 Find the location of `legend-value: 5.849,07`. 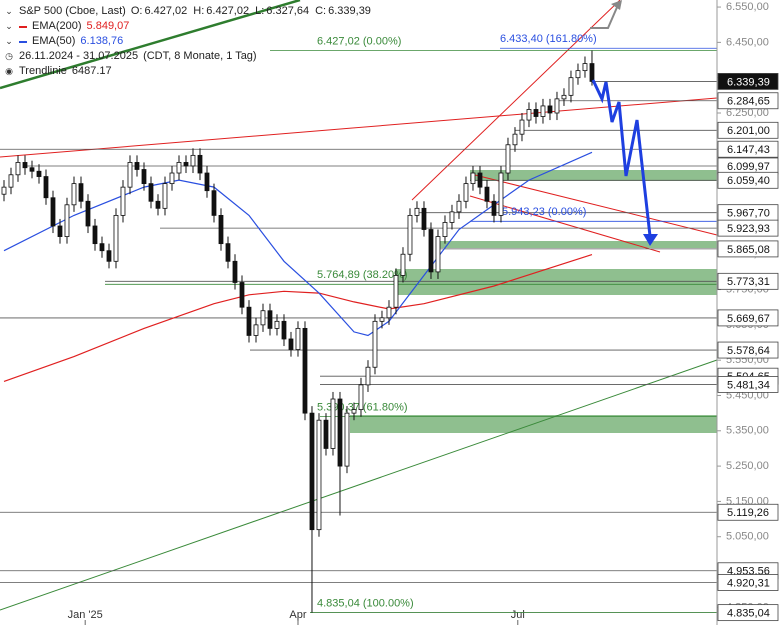

legend-value: 5.849,07 is located at coordinates (108, 26).